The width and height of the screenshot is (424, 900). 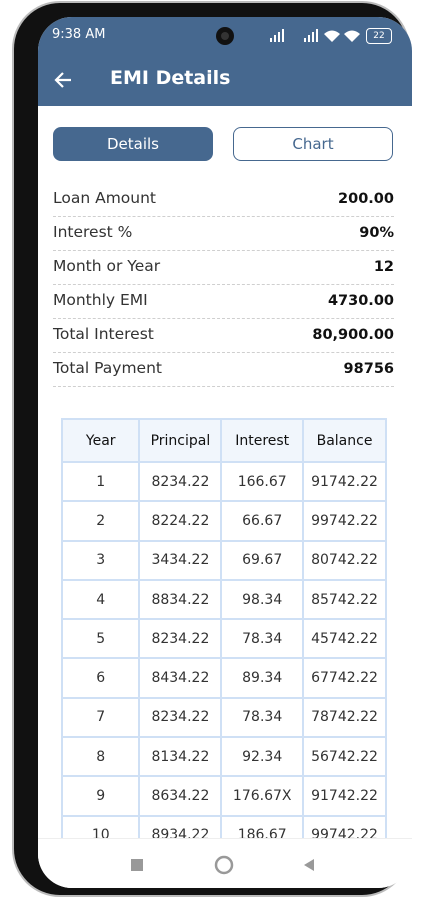 I want to click on summary-row: Monthly EMI 4730.00, so click(x=223, y=302).